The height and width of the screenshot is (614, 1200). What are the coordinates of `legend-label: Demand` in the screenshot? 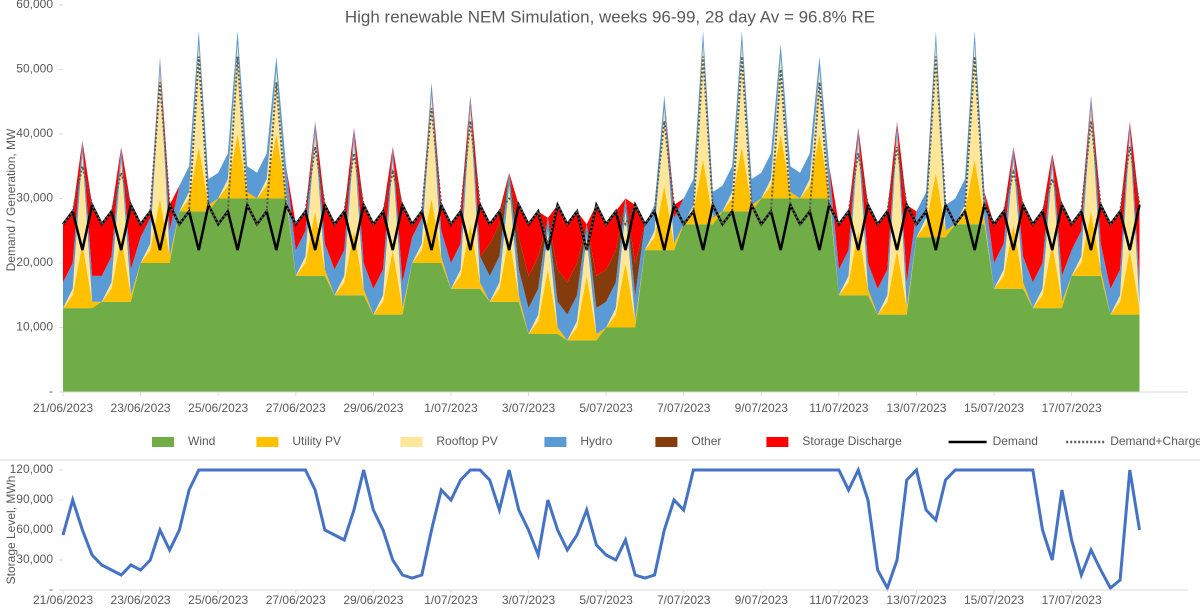 It's located at (1015, 441).